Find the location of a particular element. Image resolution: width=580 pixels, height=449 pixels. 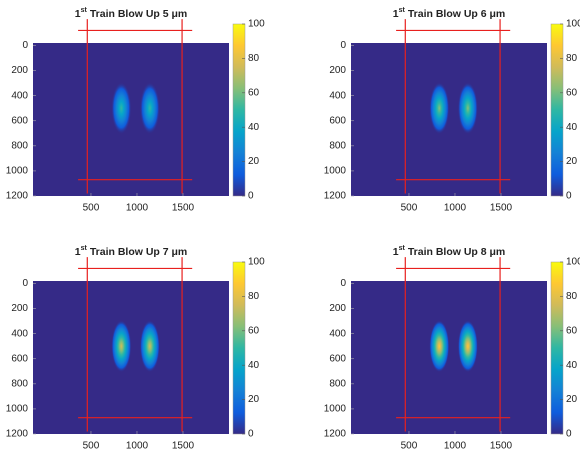

subplot-title: 1st Train Blow Up 8 μm is located at coordinates (449, 251).